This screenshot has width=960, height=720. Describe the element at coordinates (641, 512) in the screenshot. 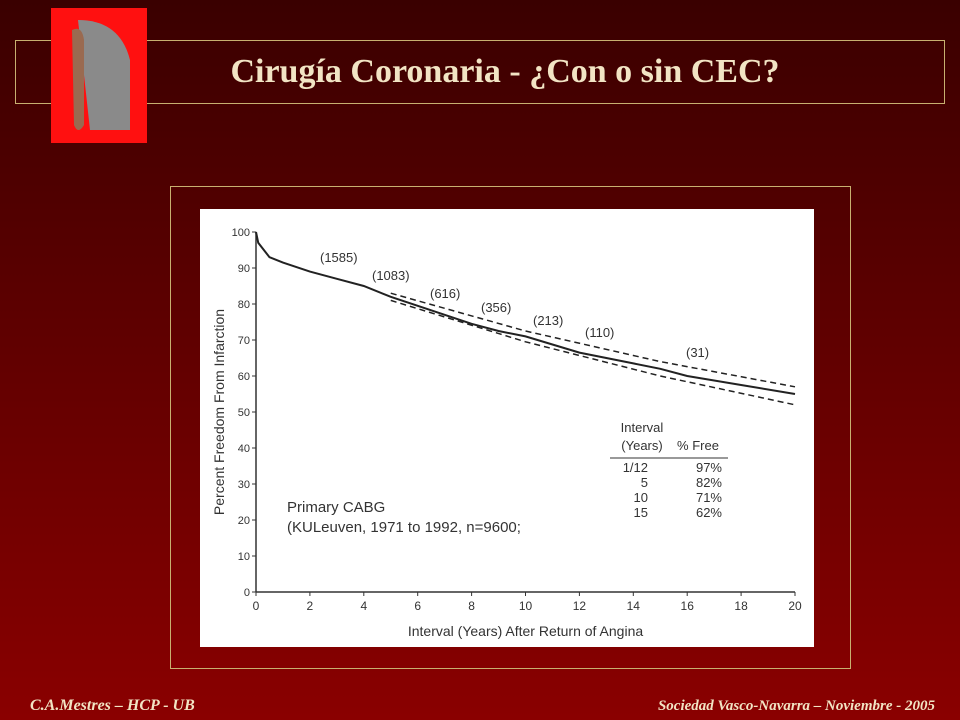

I see `table-cell: 15` at that location.